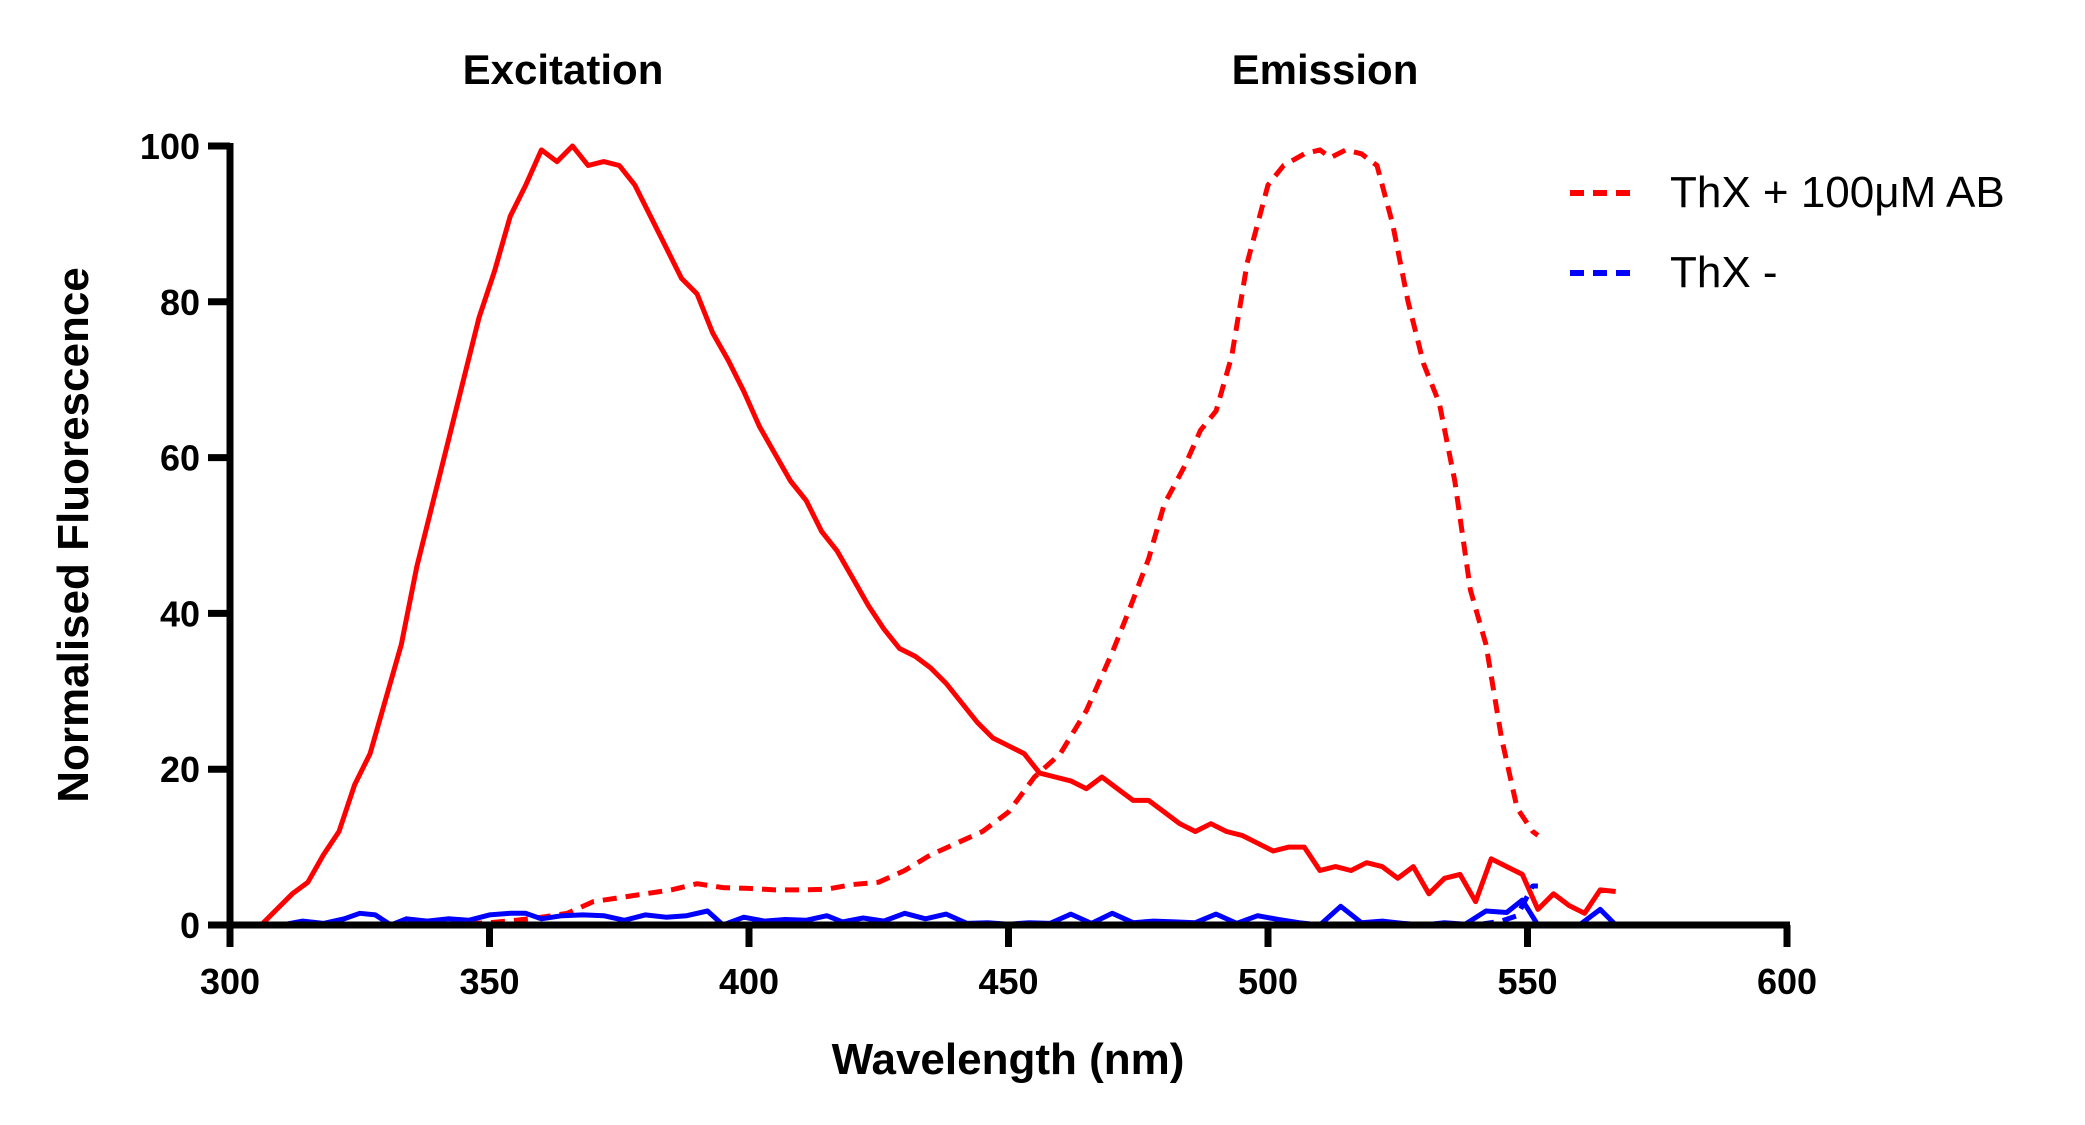 This screenshot has height=1125, width=2085. I want to click on y-tick-label: 100, so click(170, 146).